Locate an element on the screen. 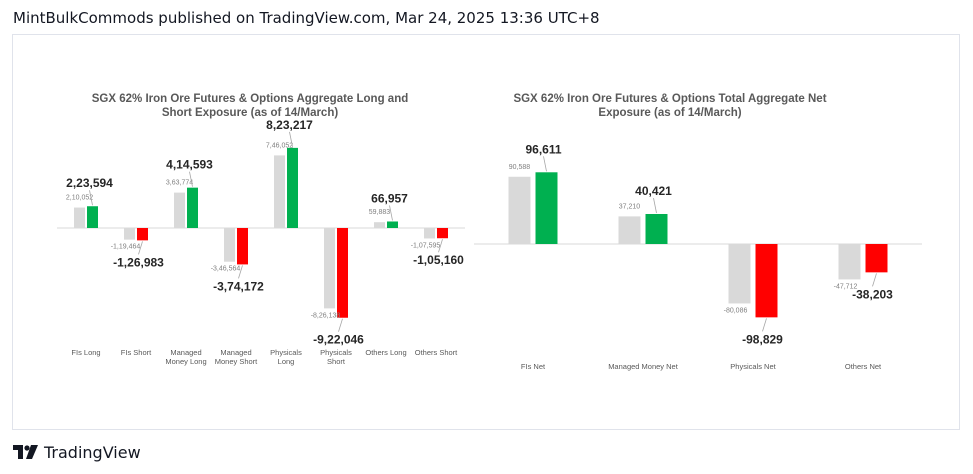 This screenshot has height=474, width=973. footer: TradingView is located at coordinates (77, 452).